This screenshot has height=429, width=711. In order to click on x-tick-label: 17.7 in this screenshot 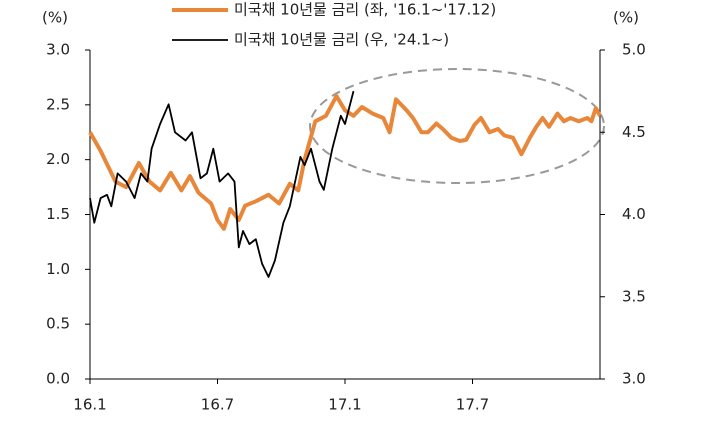, I will do `click(472, 405)`.